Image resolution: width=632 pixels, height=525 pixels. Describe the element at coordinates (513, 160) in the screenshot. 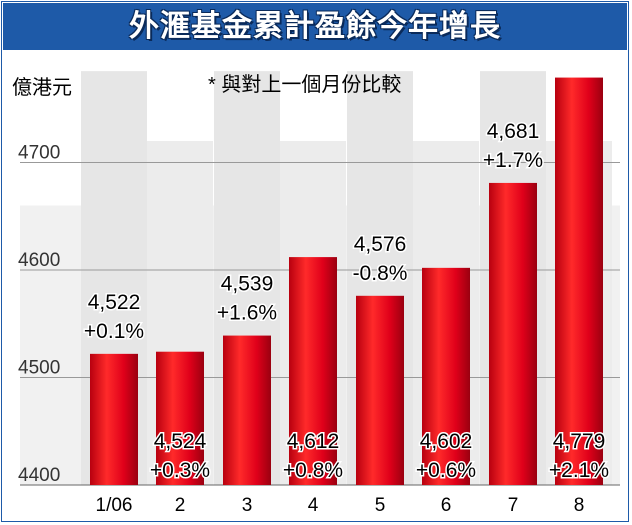

I see `data-change-label: +1.7%` at that location.